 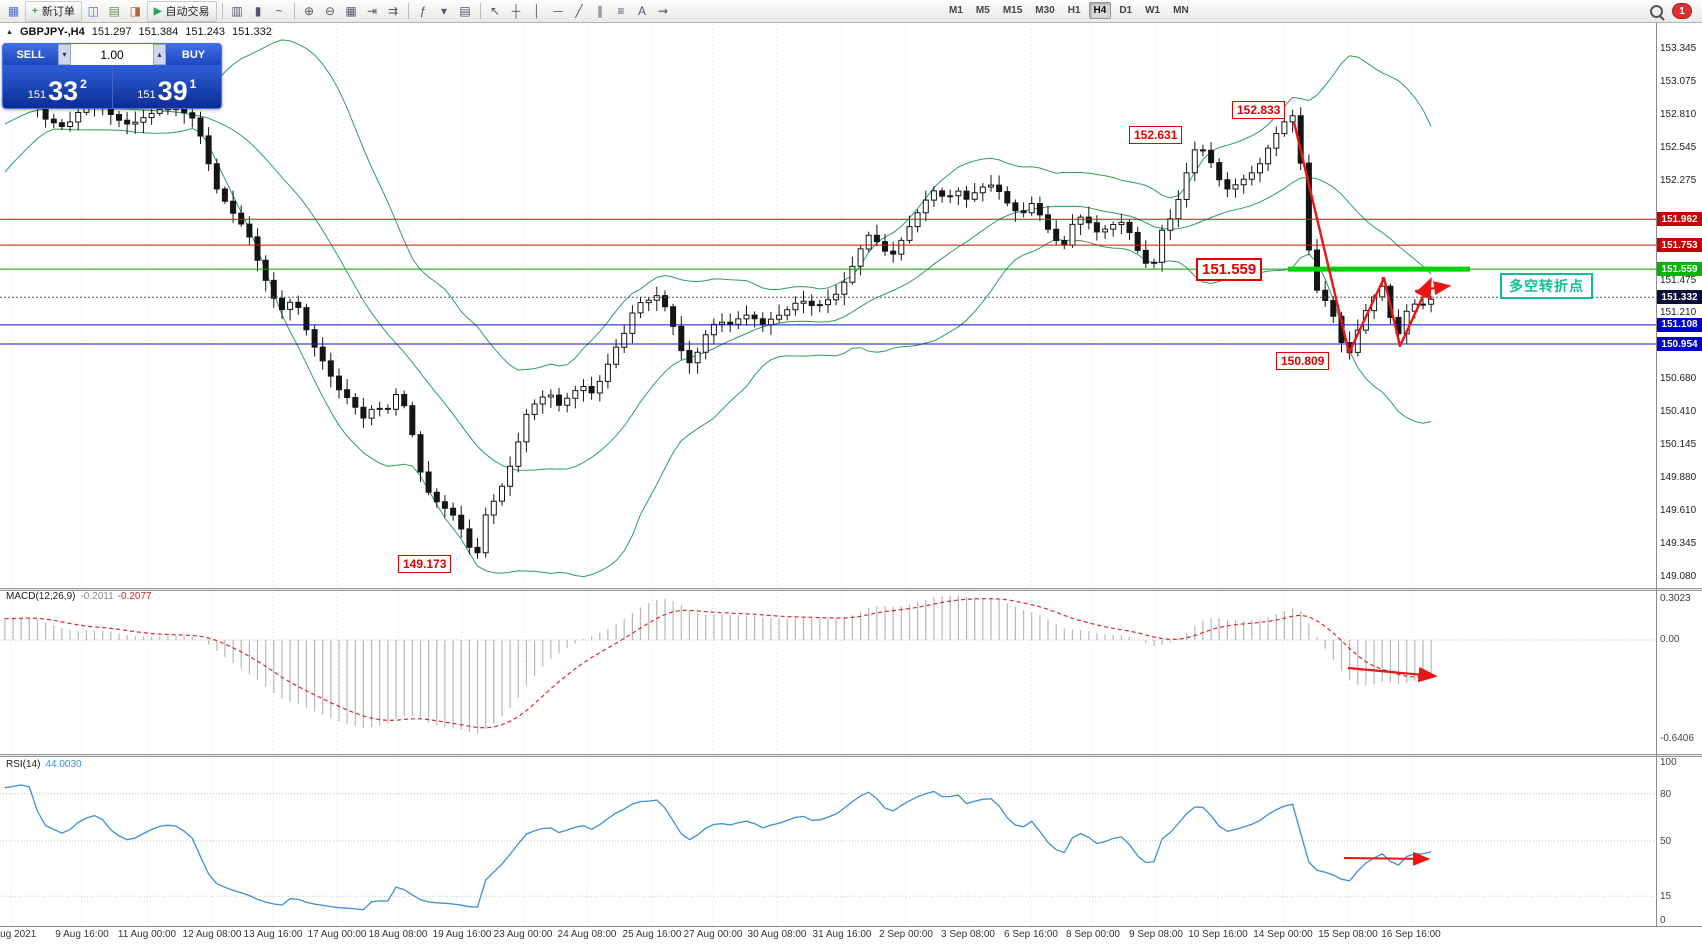 I want to click on horizontal-line-icon: ─, so click(x=558, y=11).